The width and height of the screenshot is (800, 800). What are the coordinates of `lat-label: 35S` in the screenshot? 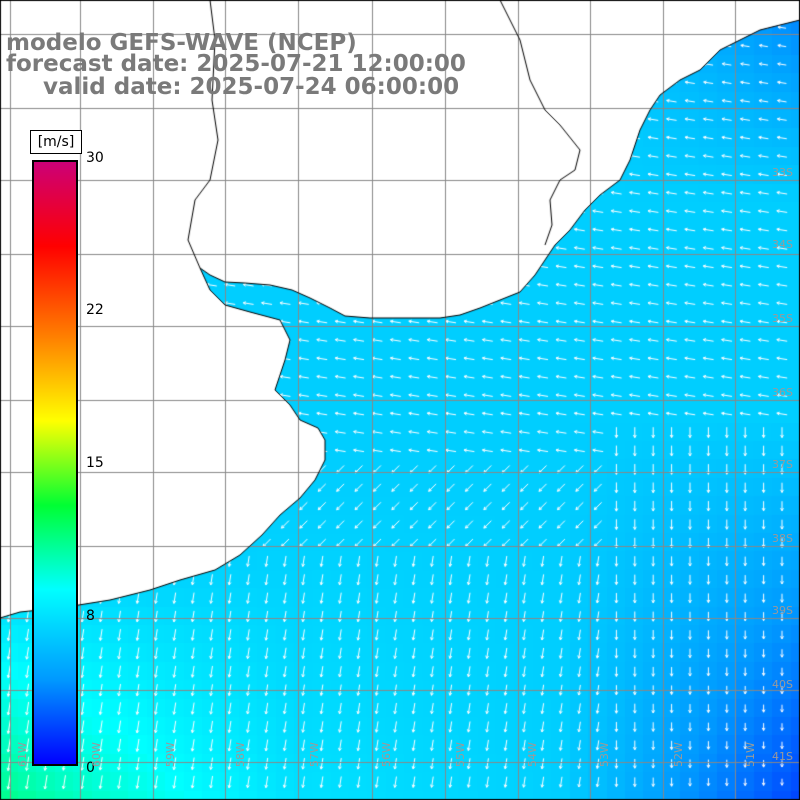 It's located at (782, 318).